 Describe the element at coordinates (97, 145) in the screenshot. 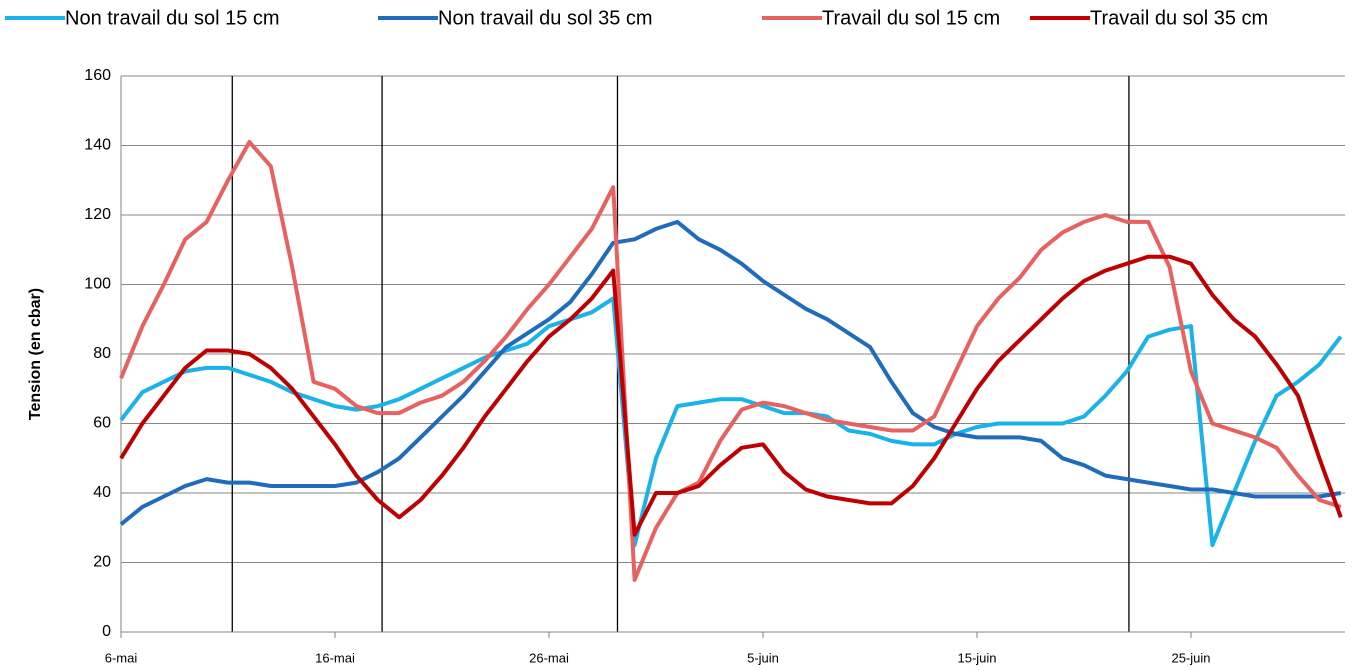

I see `y-tick-label: 140` at that location.